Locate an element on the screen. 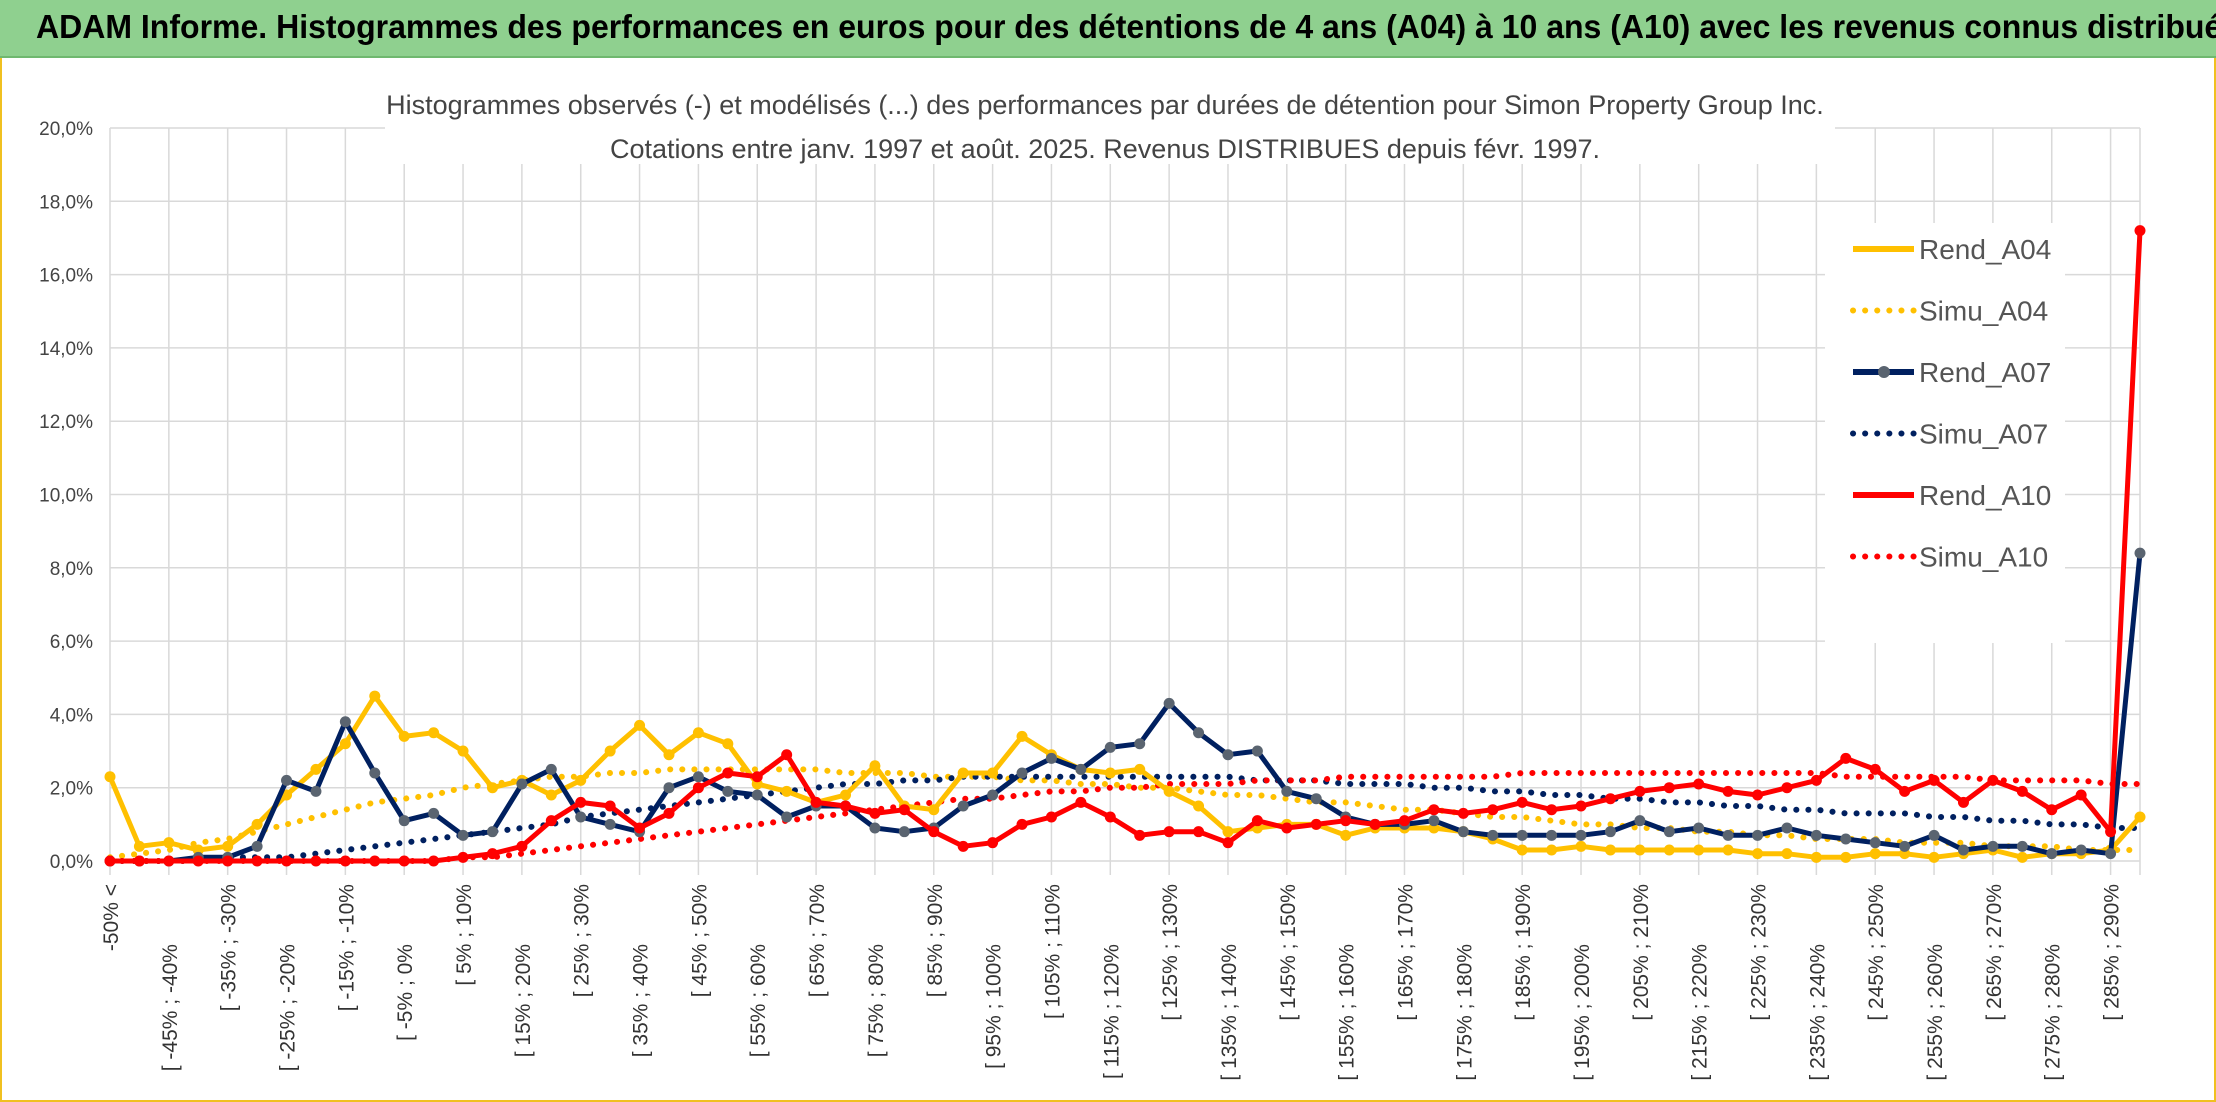  x-tick-label: [ 5% ; 10% is located at coordinates (464, 935).